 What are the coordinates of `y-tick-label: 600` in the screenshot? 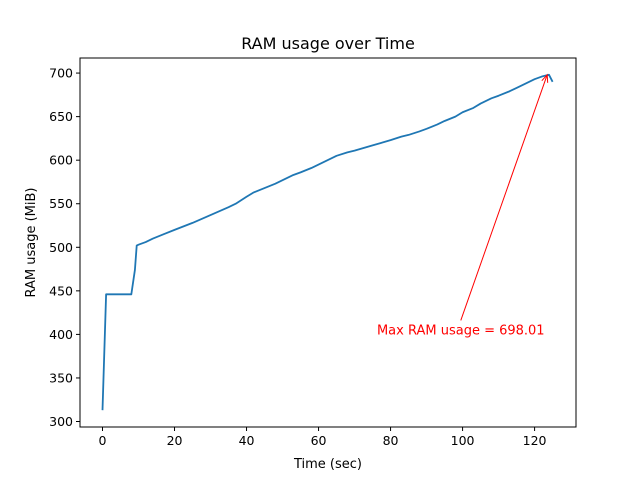 It's located at (61, 160).